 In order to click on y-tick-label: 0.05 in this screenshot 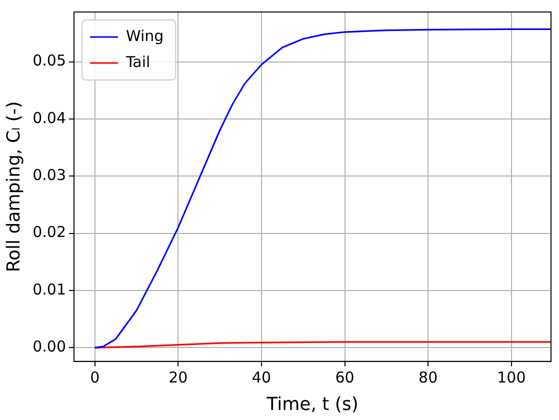, I will do `click(49, 61)`.